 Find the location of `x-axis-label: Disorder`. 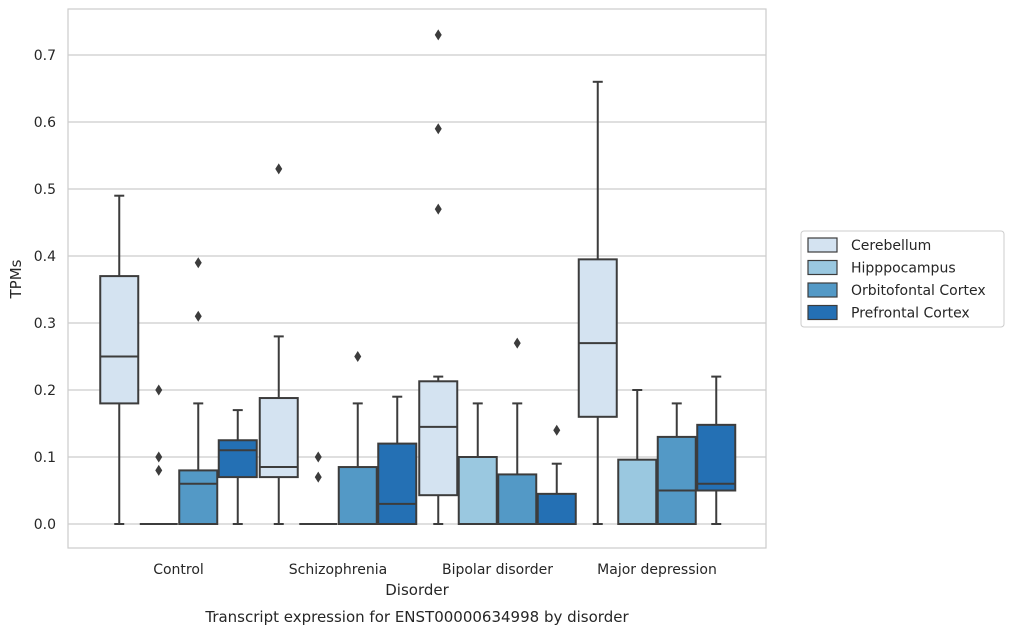

x-axis-label: Disorder is located at coordinates (417, 590).